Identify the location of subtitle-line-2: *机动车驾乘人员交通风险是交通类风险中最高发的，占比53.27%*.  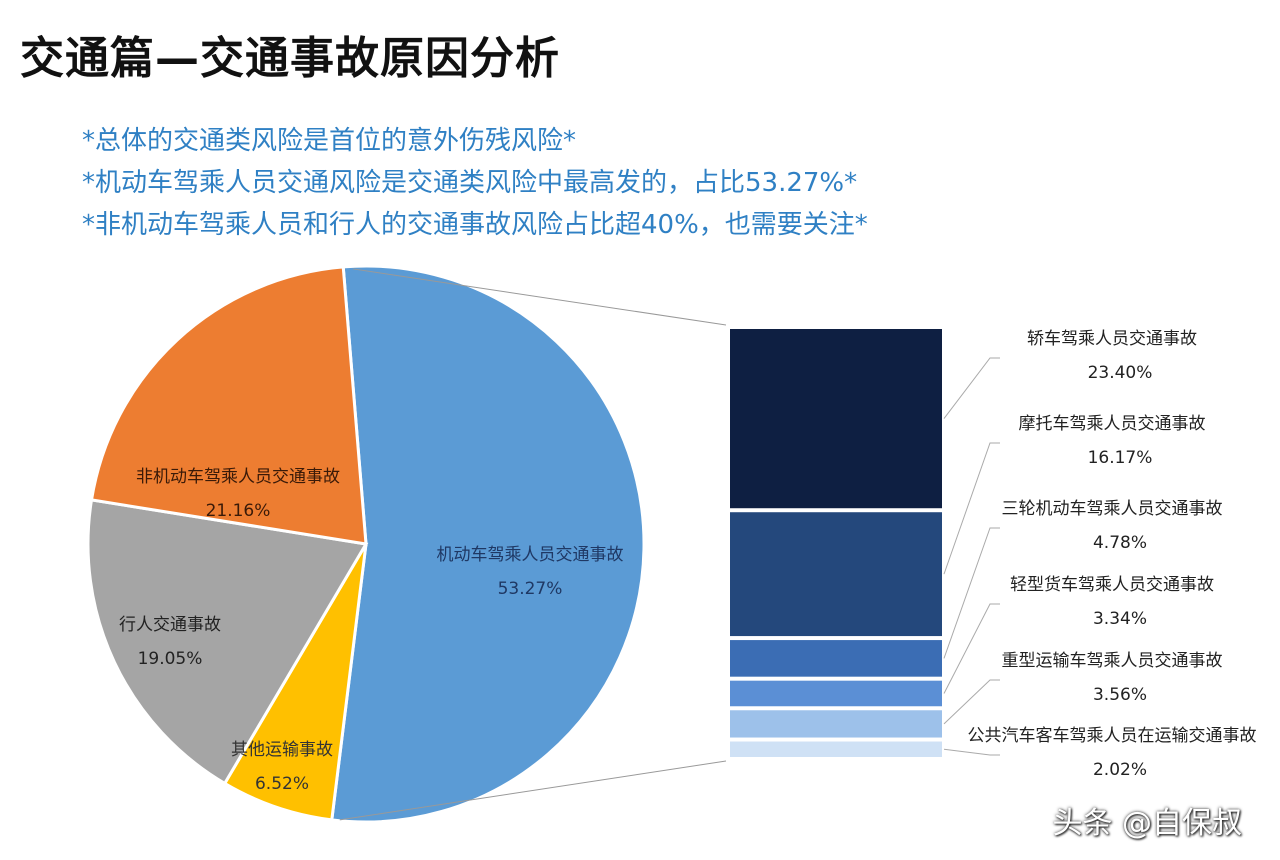
(470, 183).